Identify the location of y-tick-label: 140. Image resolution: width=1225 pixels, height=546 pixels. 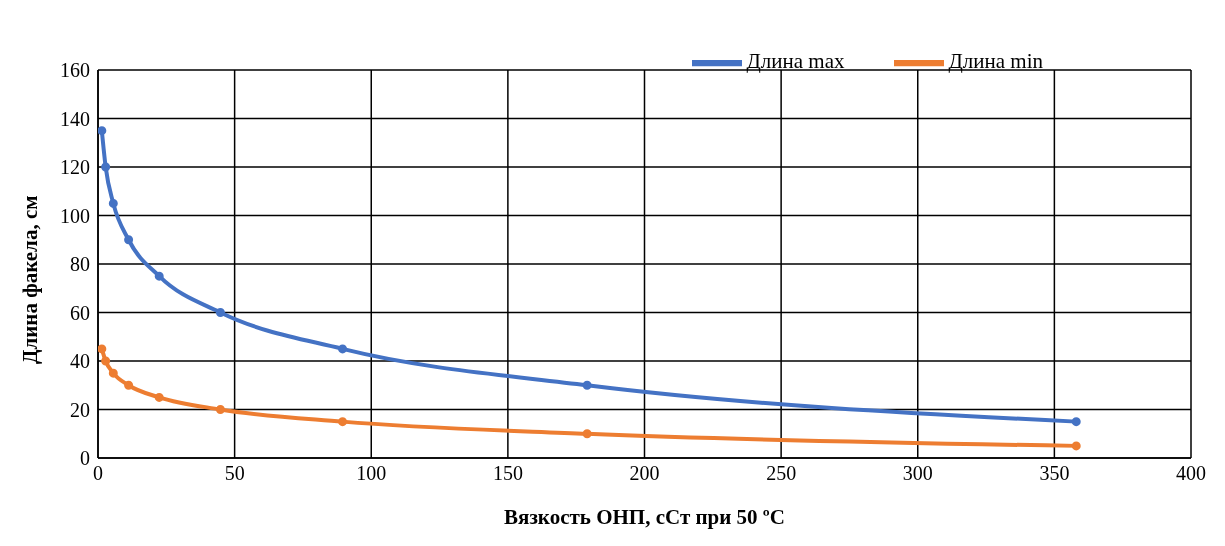
(75, 118).